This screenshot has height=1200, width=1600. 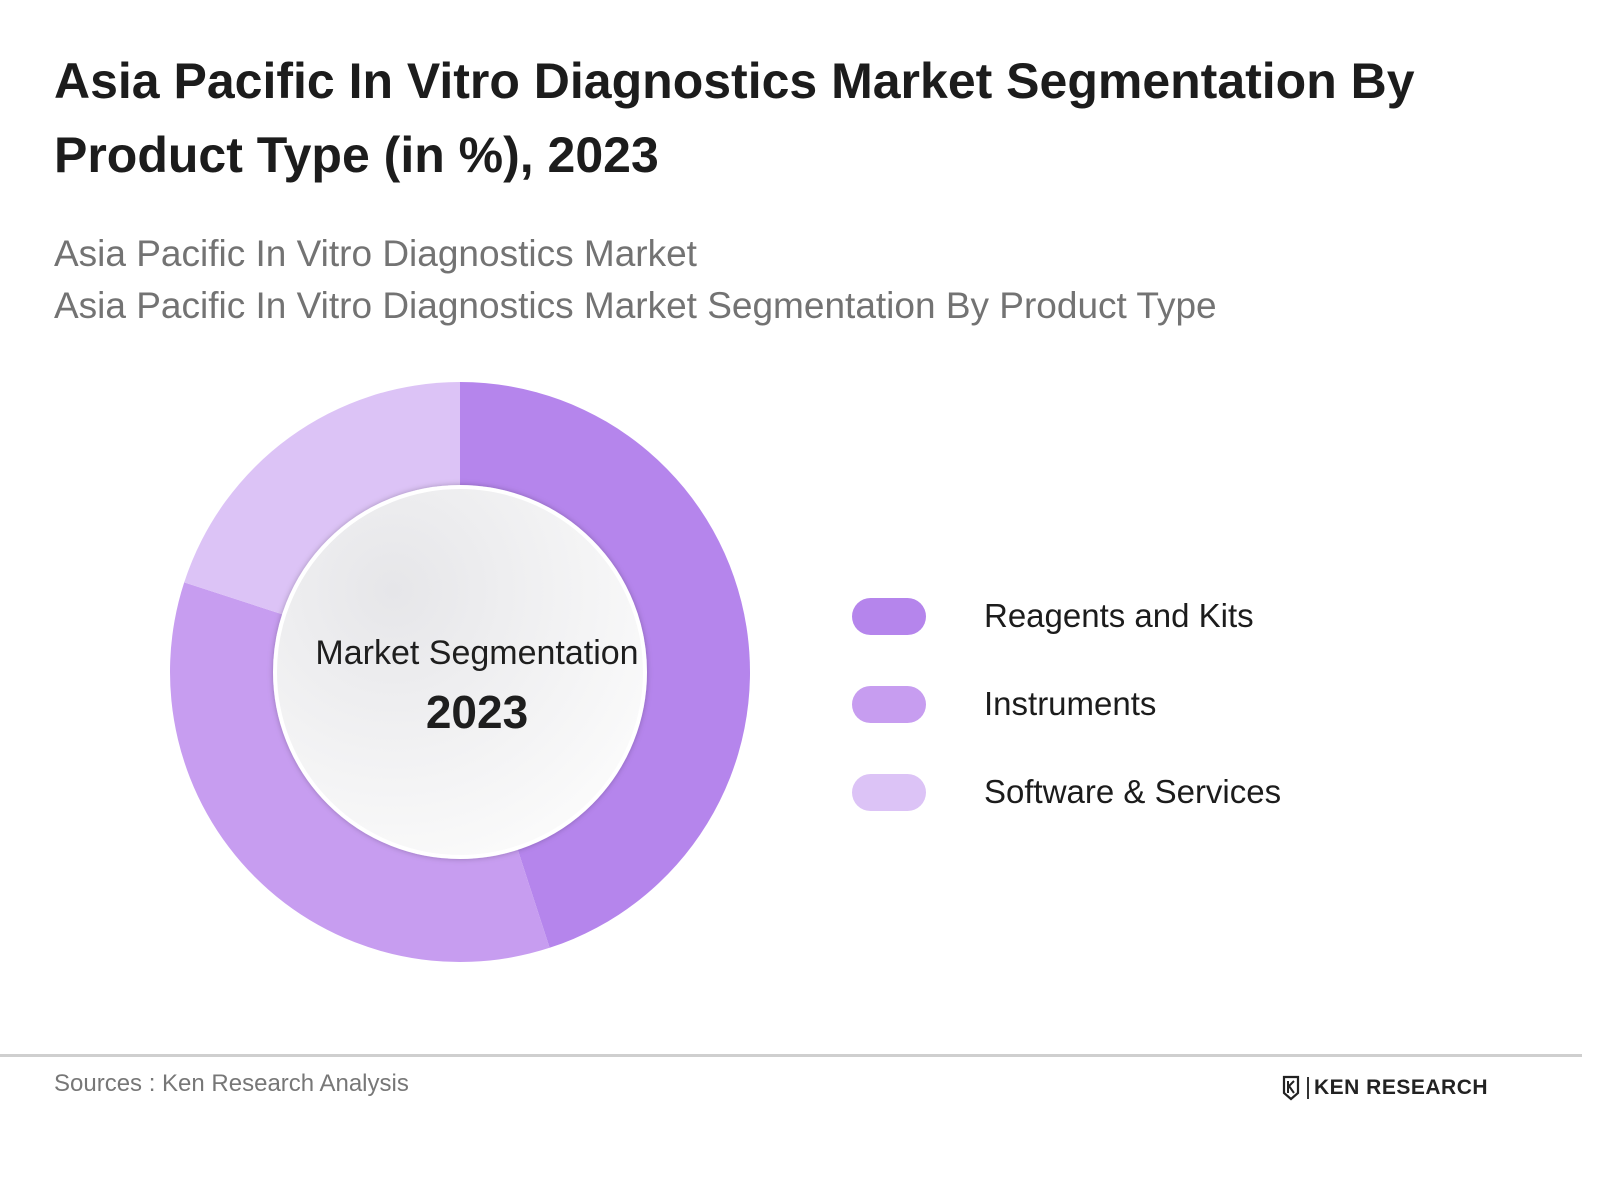 I want to click on legend-item-software-and-services: Software & Services, so click(x=1066, y=792).